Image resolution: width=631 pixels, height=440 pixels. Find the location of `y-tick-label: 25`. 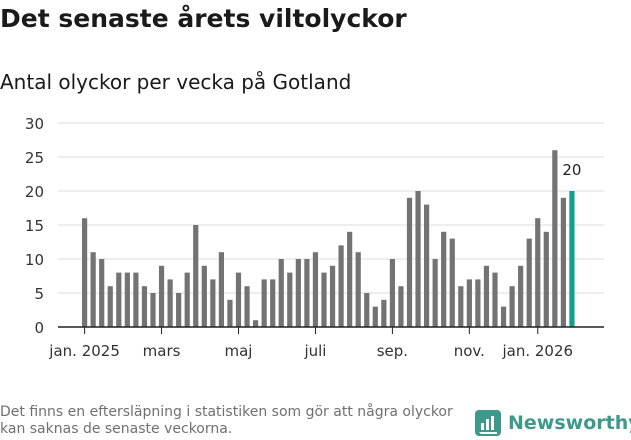

y-tick-label: 25 is located at coordinates (34, 158).